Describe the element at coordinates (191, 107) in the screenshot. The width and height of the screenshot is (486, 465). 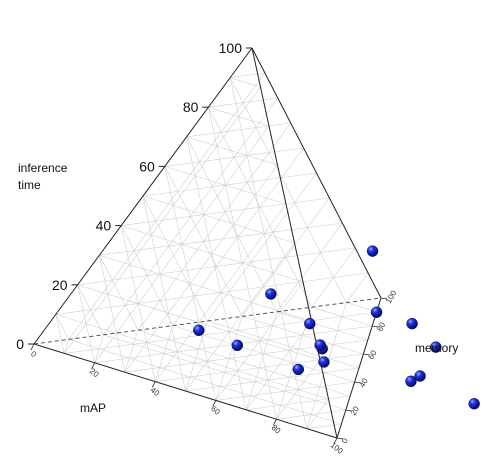
I see `vertical-tick-label: 80` at that location.